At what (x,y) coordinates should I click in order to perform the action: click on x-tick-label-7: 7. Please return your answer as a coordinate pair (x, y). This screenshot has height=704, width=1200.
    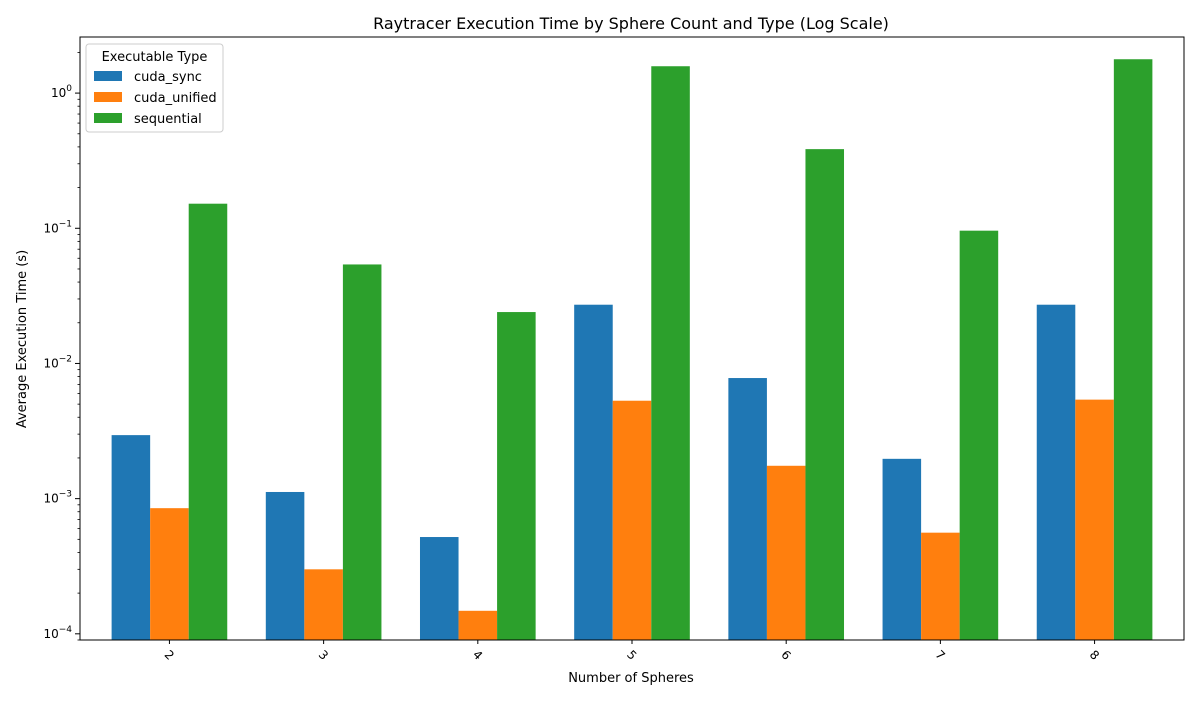
    Looking at the image, I should click on (940, 655).